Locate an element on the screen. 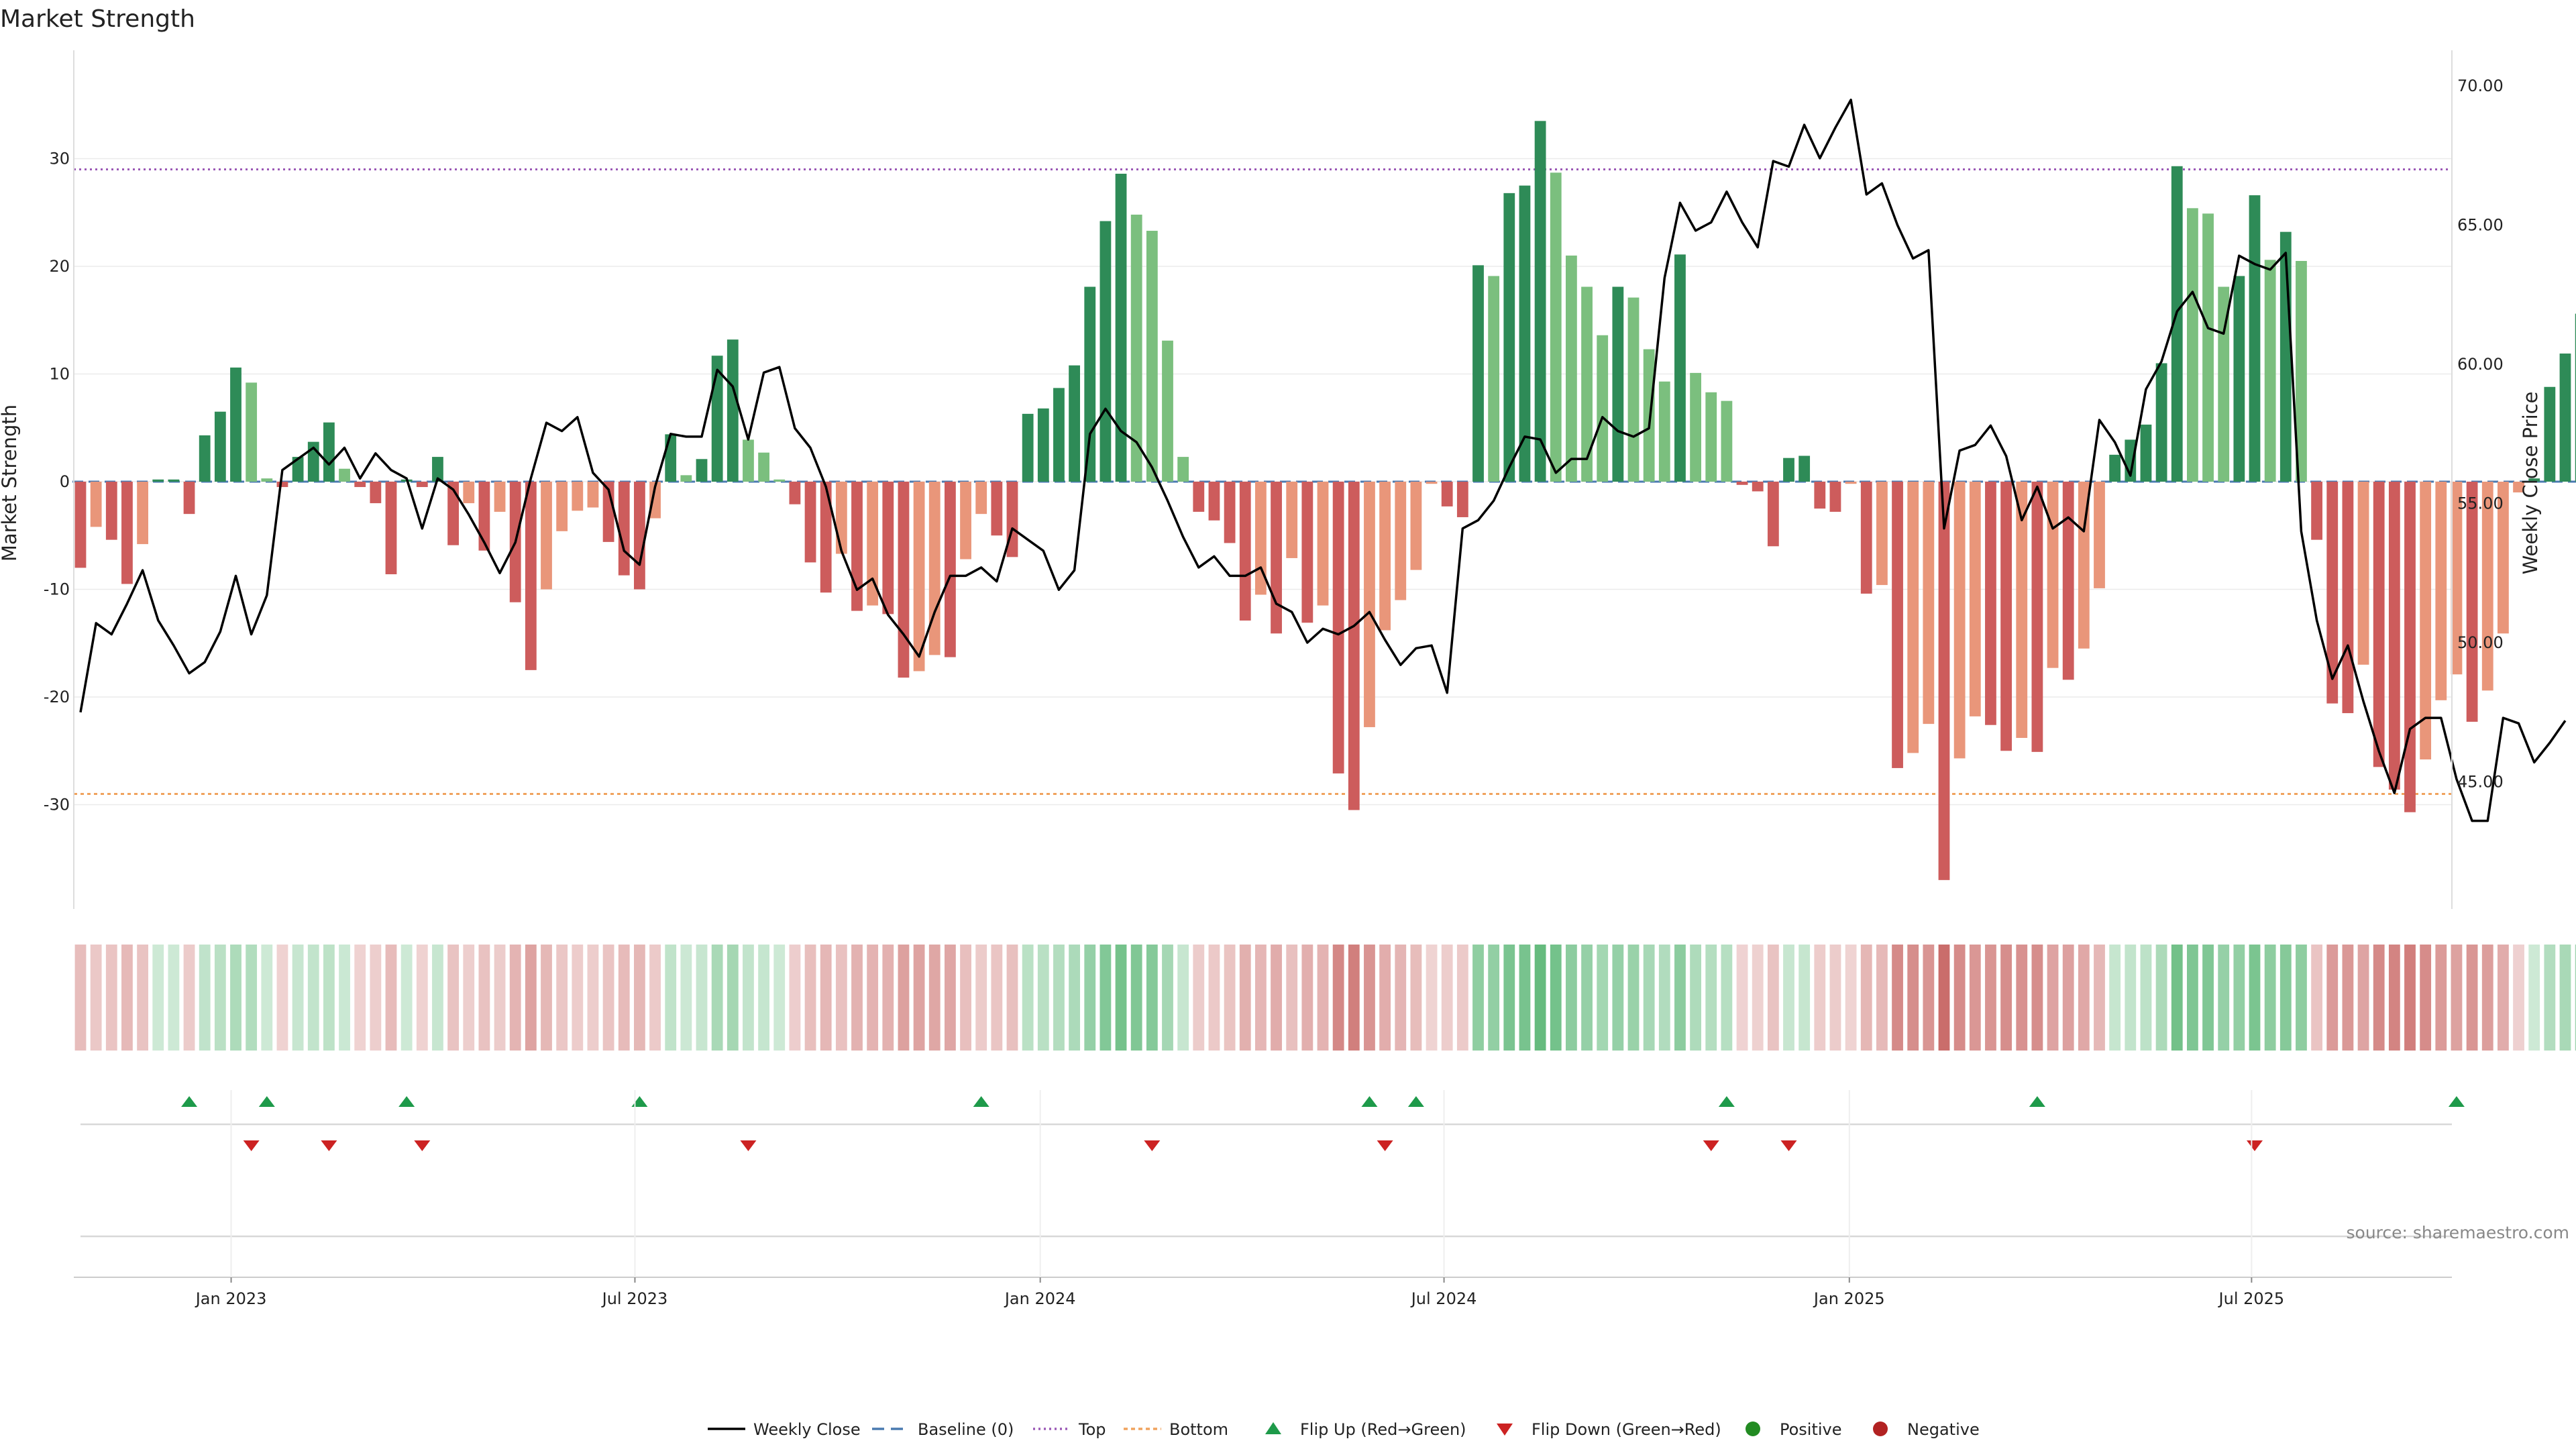  legend-item: Bottom is located at coordinates (1176, 1429).